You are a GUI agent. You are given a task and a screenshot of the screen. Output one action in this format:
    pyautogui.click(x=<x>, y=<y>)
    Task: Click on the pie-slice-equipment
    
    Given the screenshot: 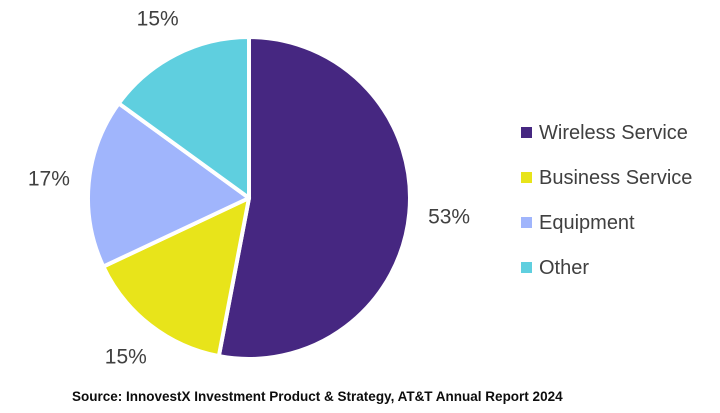 What is the action you would take?
    pyautogui.click(x=168, y=185)
    